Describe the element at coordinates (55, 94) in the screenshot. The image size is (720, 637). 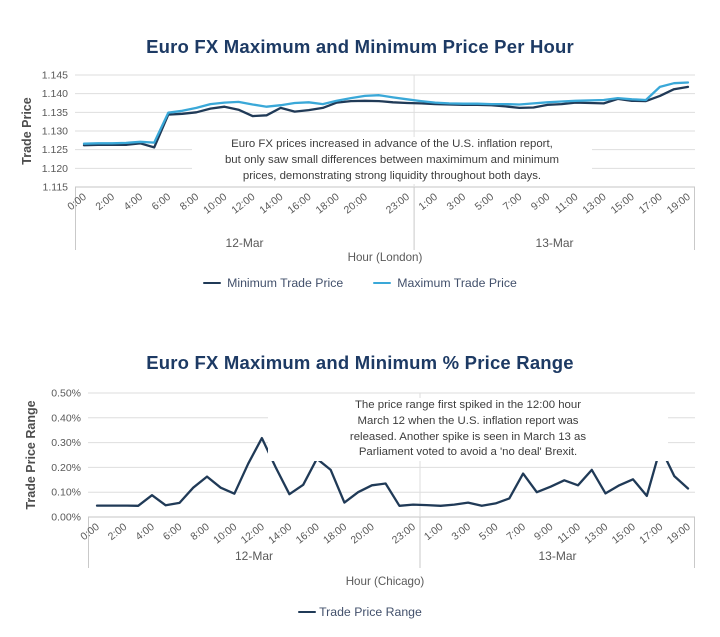
I see `svg-text: 1.140` at that location.